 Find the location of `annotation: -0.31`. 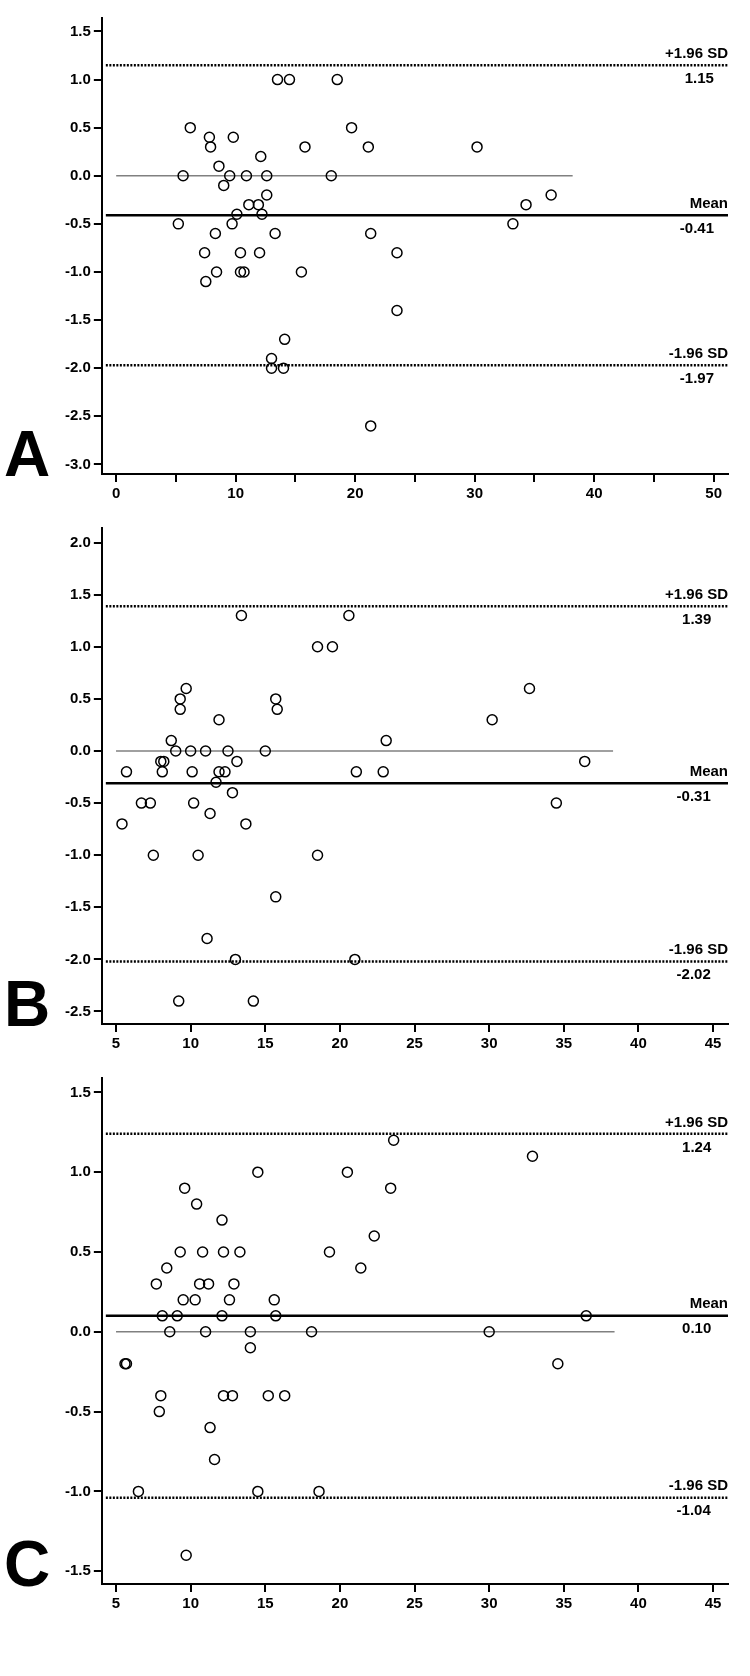

annotation: -0.31 is located at coordinates (693, 795).